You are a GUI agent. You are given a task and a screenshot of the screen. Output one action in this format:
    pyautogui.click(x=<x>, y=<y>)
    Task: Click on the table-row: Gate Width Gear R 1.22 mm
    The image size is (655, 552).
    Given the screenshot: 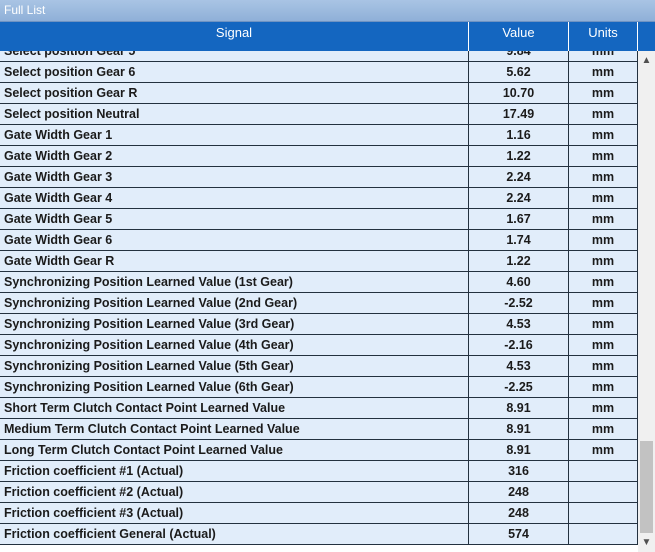 What is the action you would take?
    pyautogui.click(x=319, y=261)
    